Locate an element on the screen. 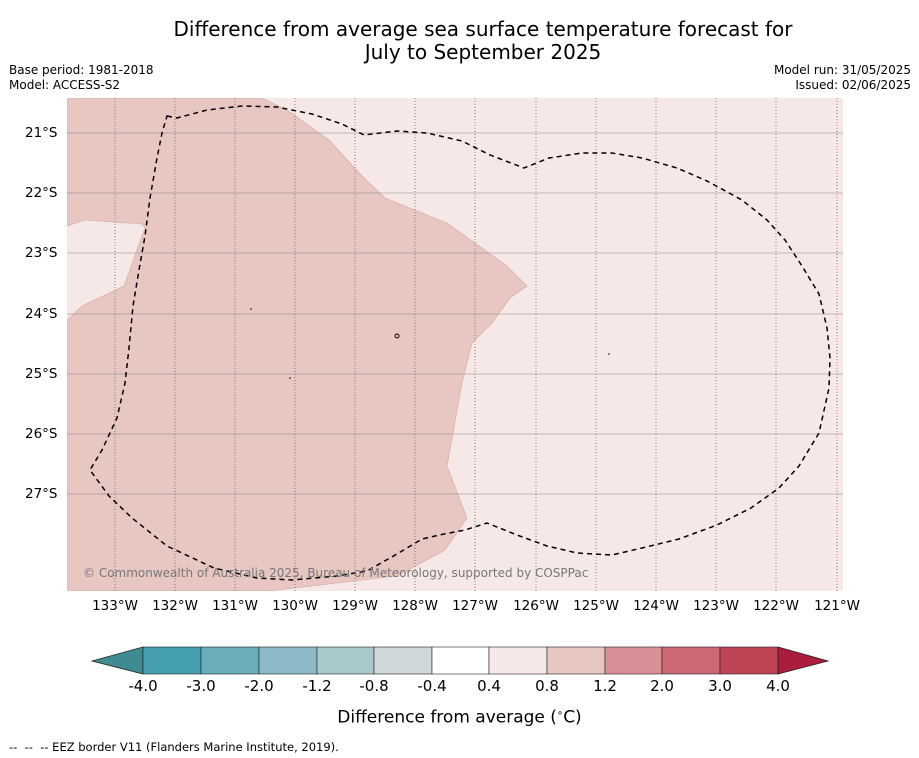 The image size is (919, 758). colorbar-tick-label: -0.4 is located at coordinates (432, 686).